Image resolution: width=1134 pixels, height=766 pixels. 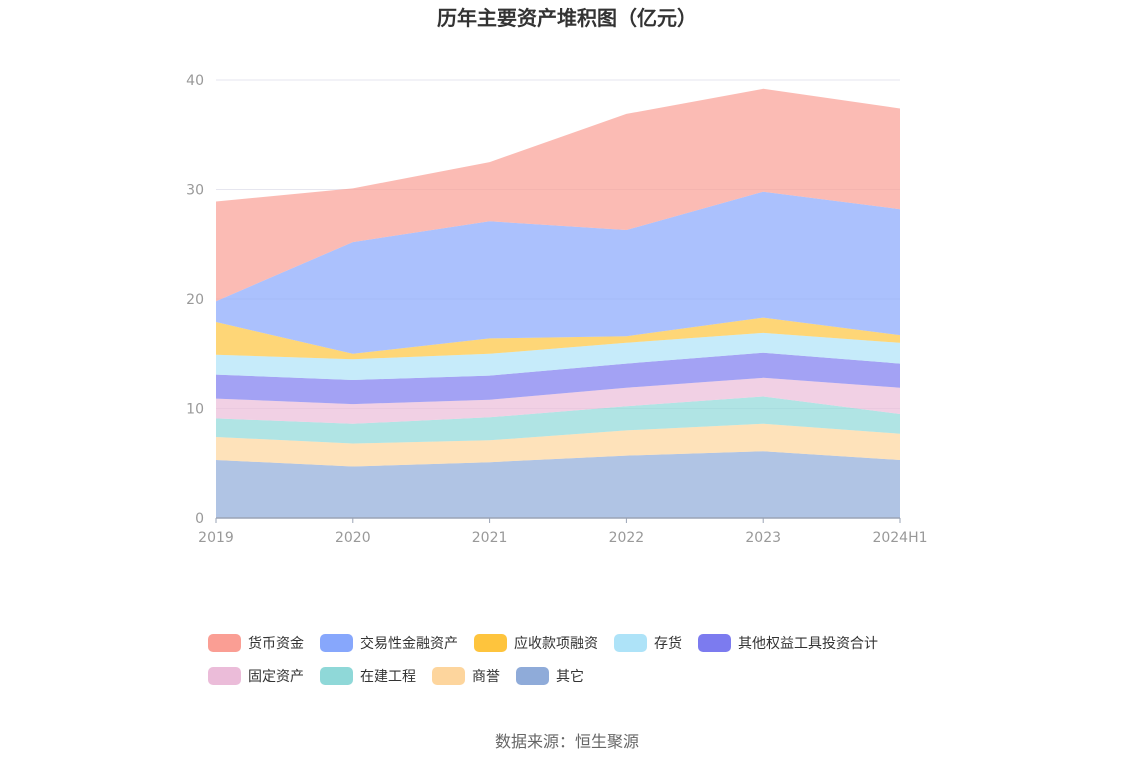 I want to click on area-series-在建工程, so click(x=558, y=420).